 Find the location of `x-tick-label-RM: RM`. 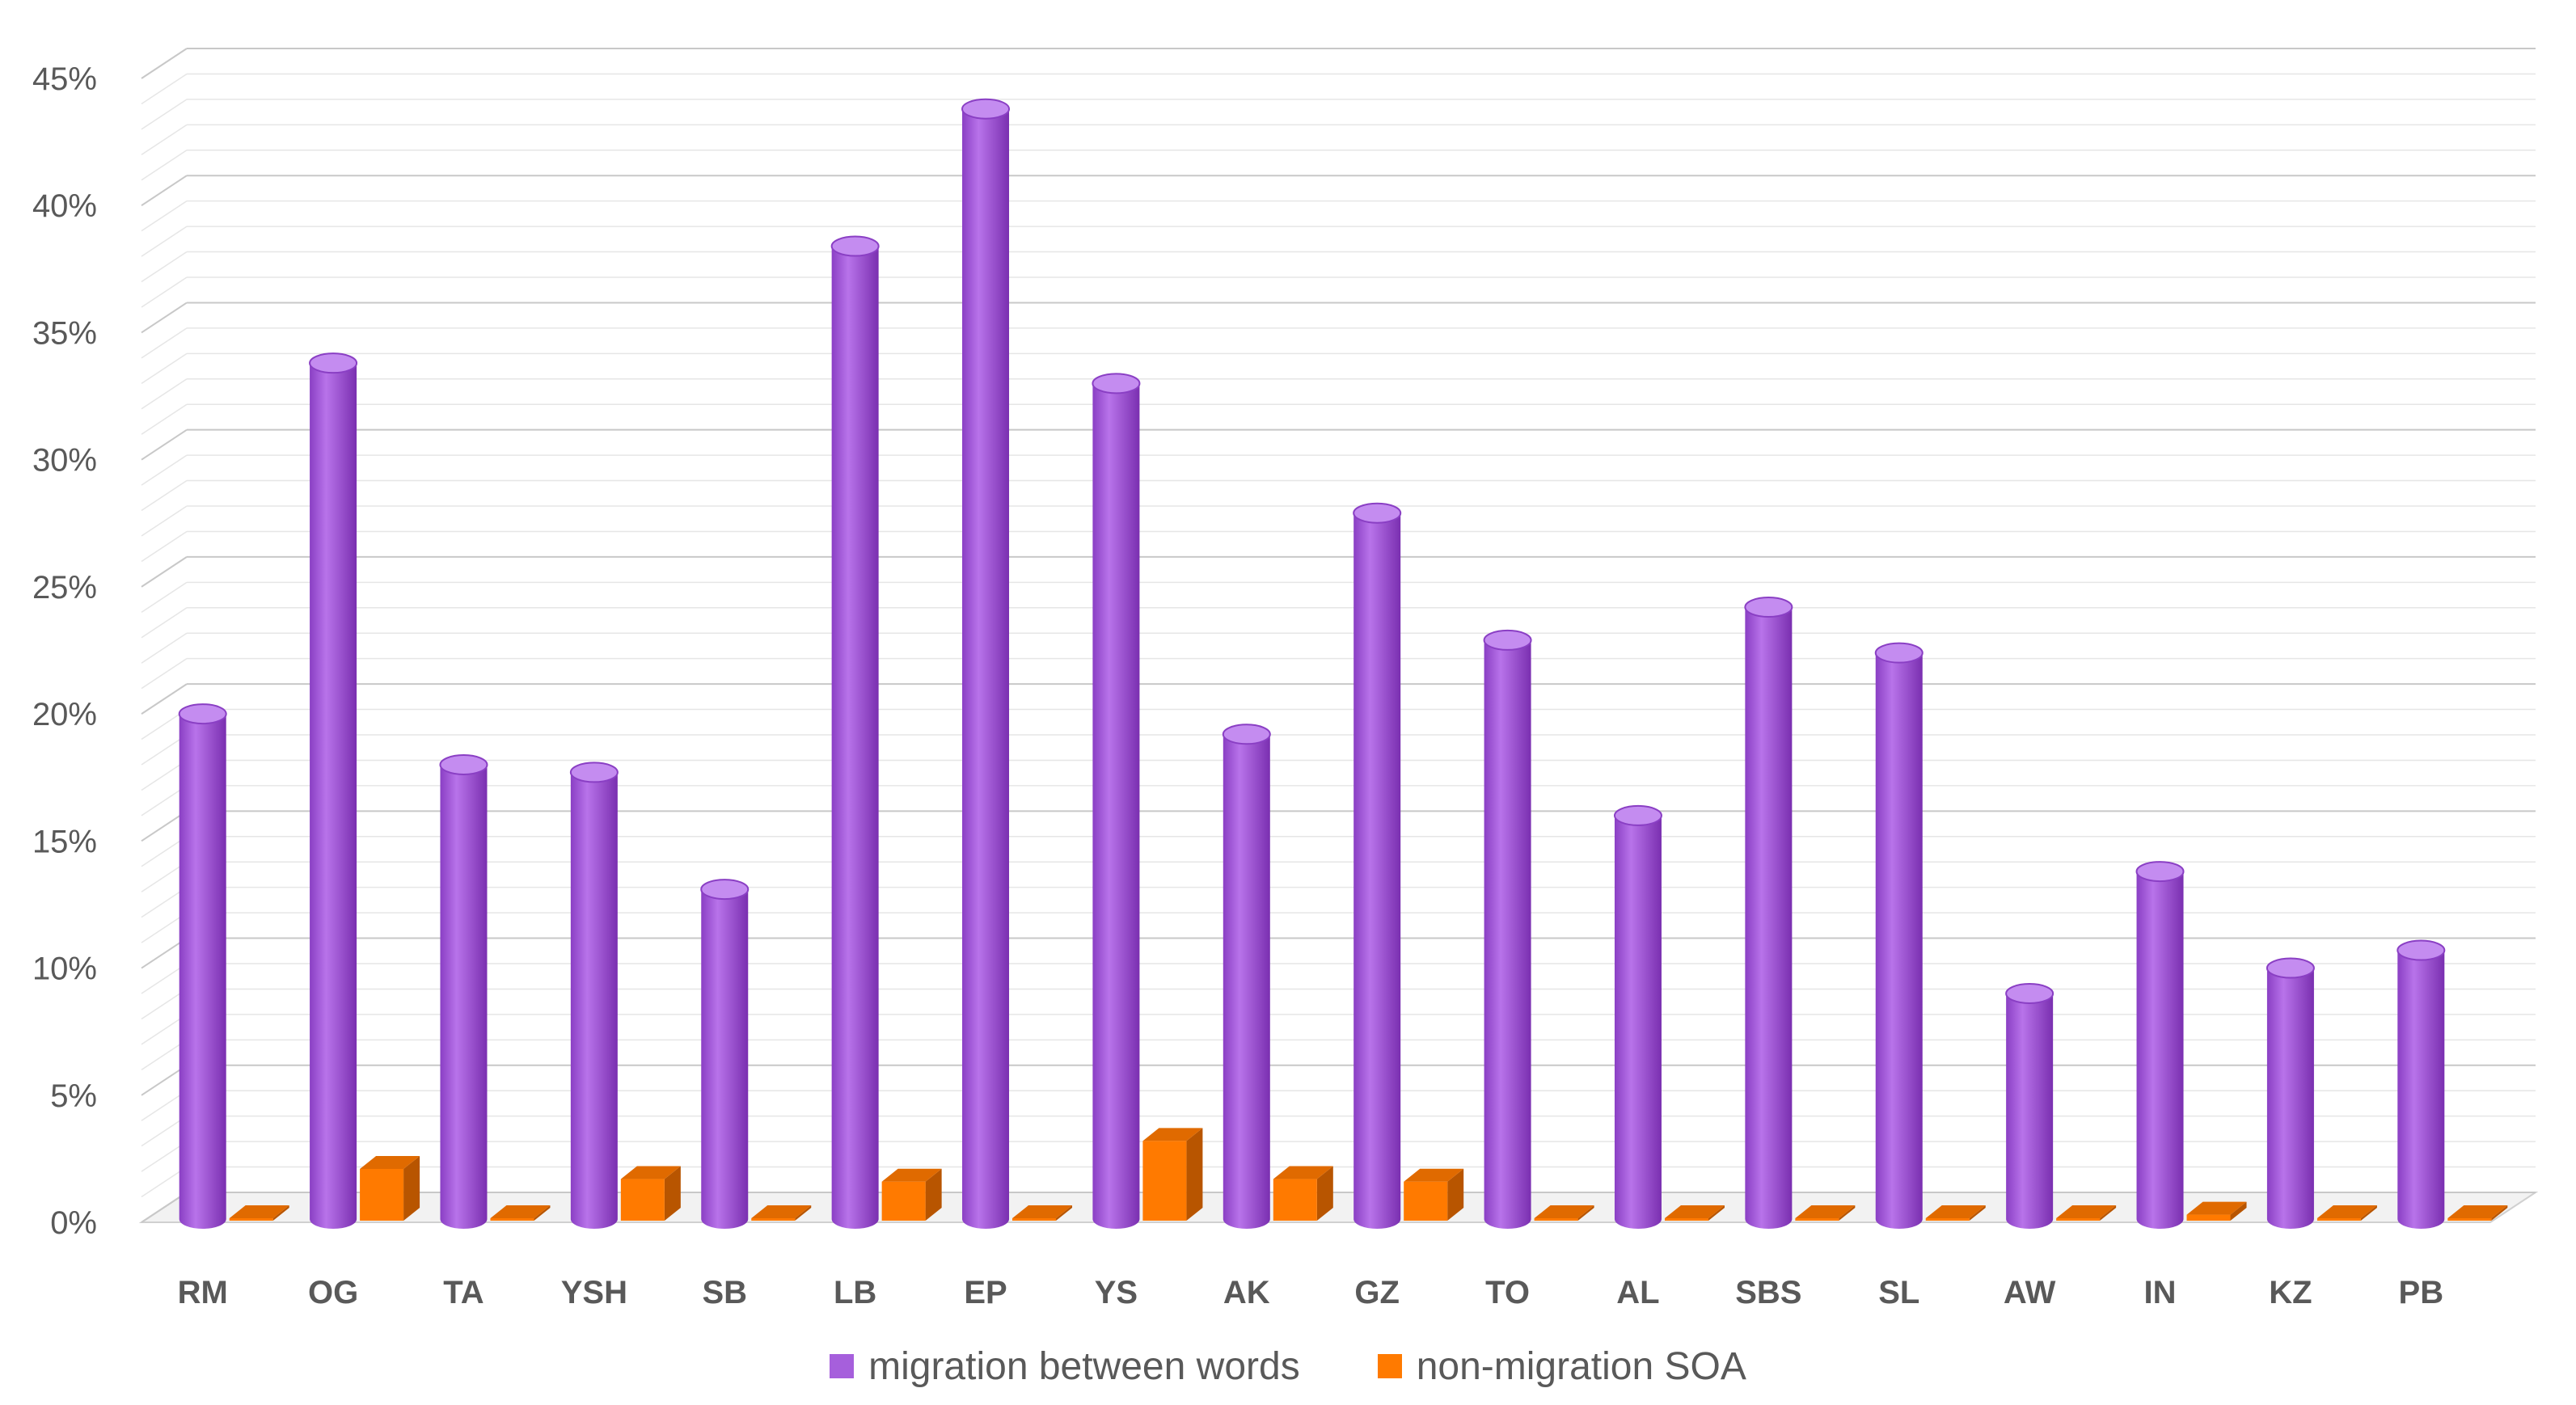

x-tick-label-RM: RM is located at coordinates (203, 1292).